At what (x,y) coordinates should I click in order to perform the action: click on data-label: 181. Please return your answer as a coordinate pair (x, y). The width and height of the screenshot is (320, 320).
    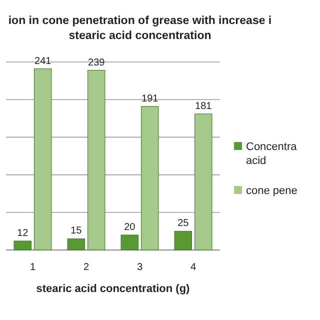
    Looking at the image, I should click on (203, 106).